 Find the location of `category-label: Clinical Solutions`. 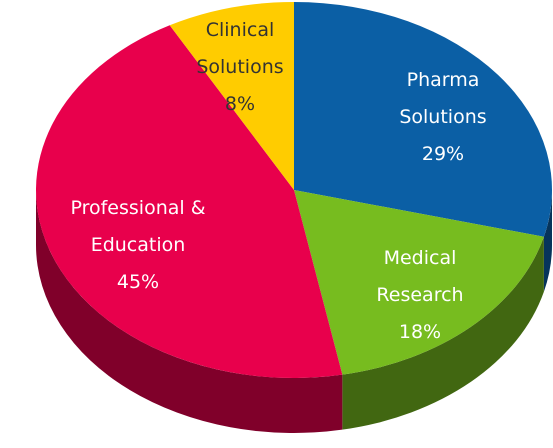

category-label: Clinical Solutions is located at coordinates (240, 48).